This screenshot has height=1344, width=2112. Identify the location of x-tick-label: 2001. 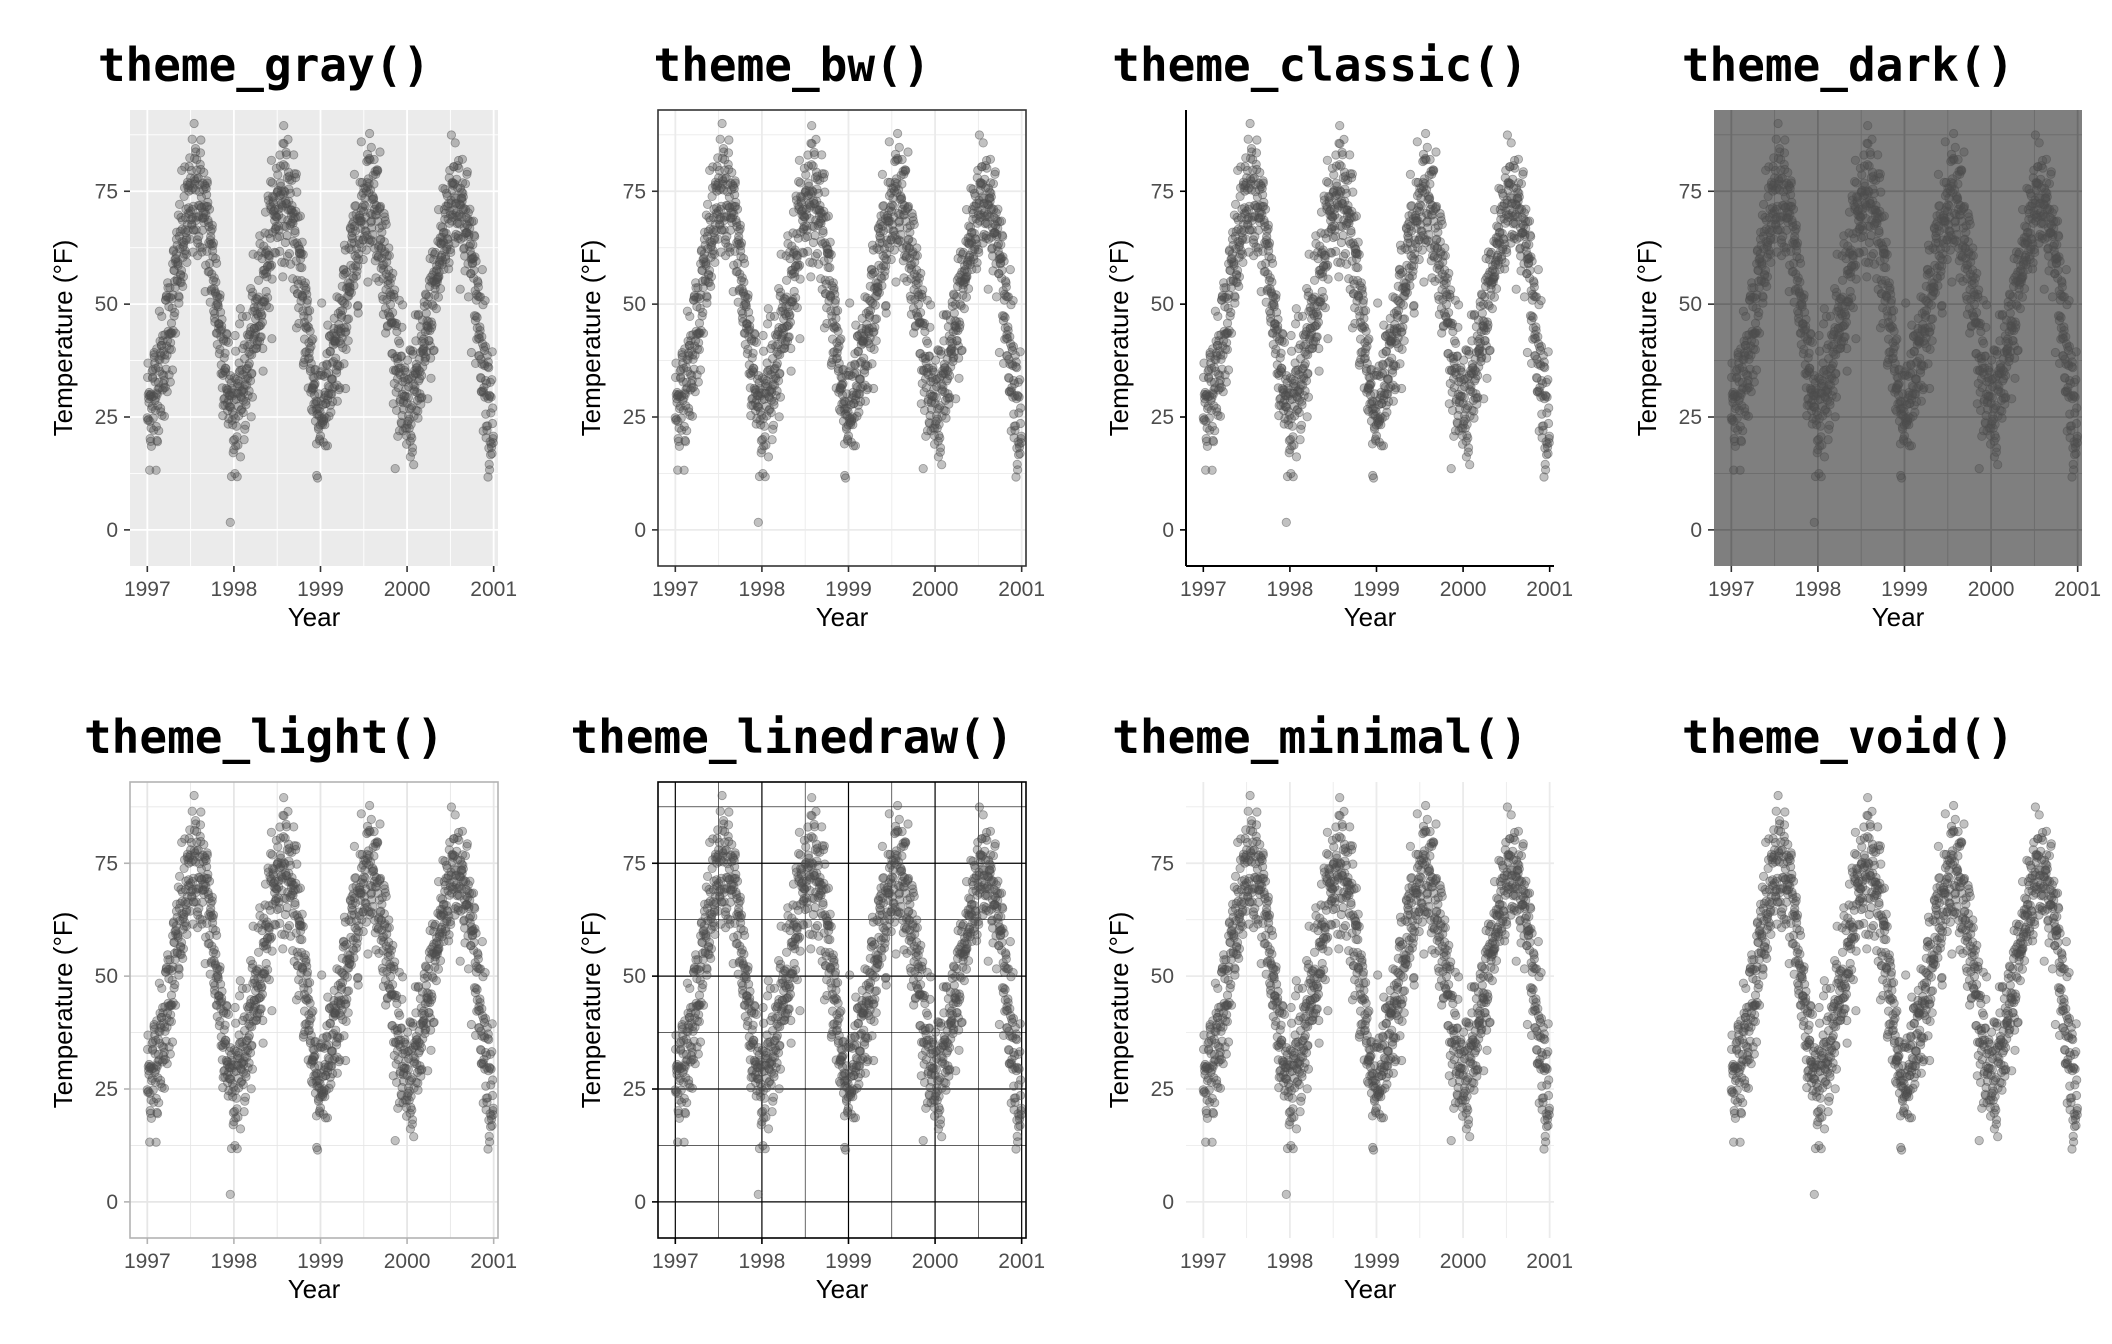
(1021, 589).